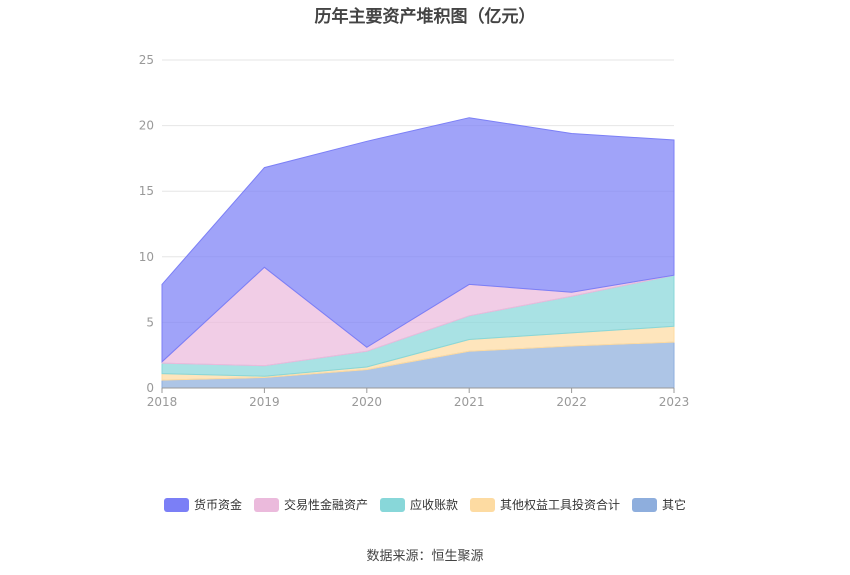 The image size is (850, 575). I want to click on legend-item: 其他权益工具投资合计, so click(545, 504).